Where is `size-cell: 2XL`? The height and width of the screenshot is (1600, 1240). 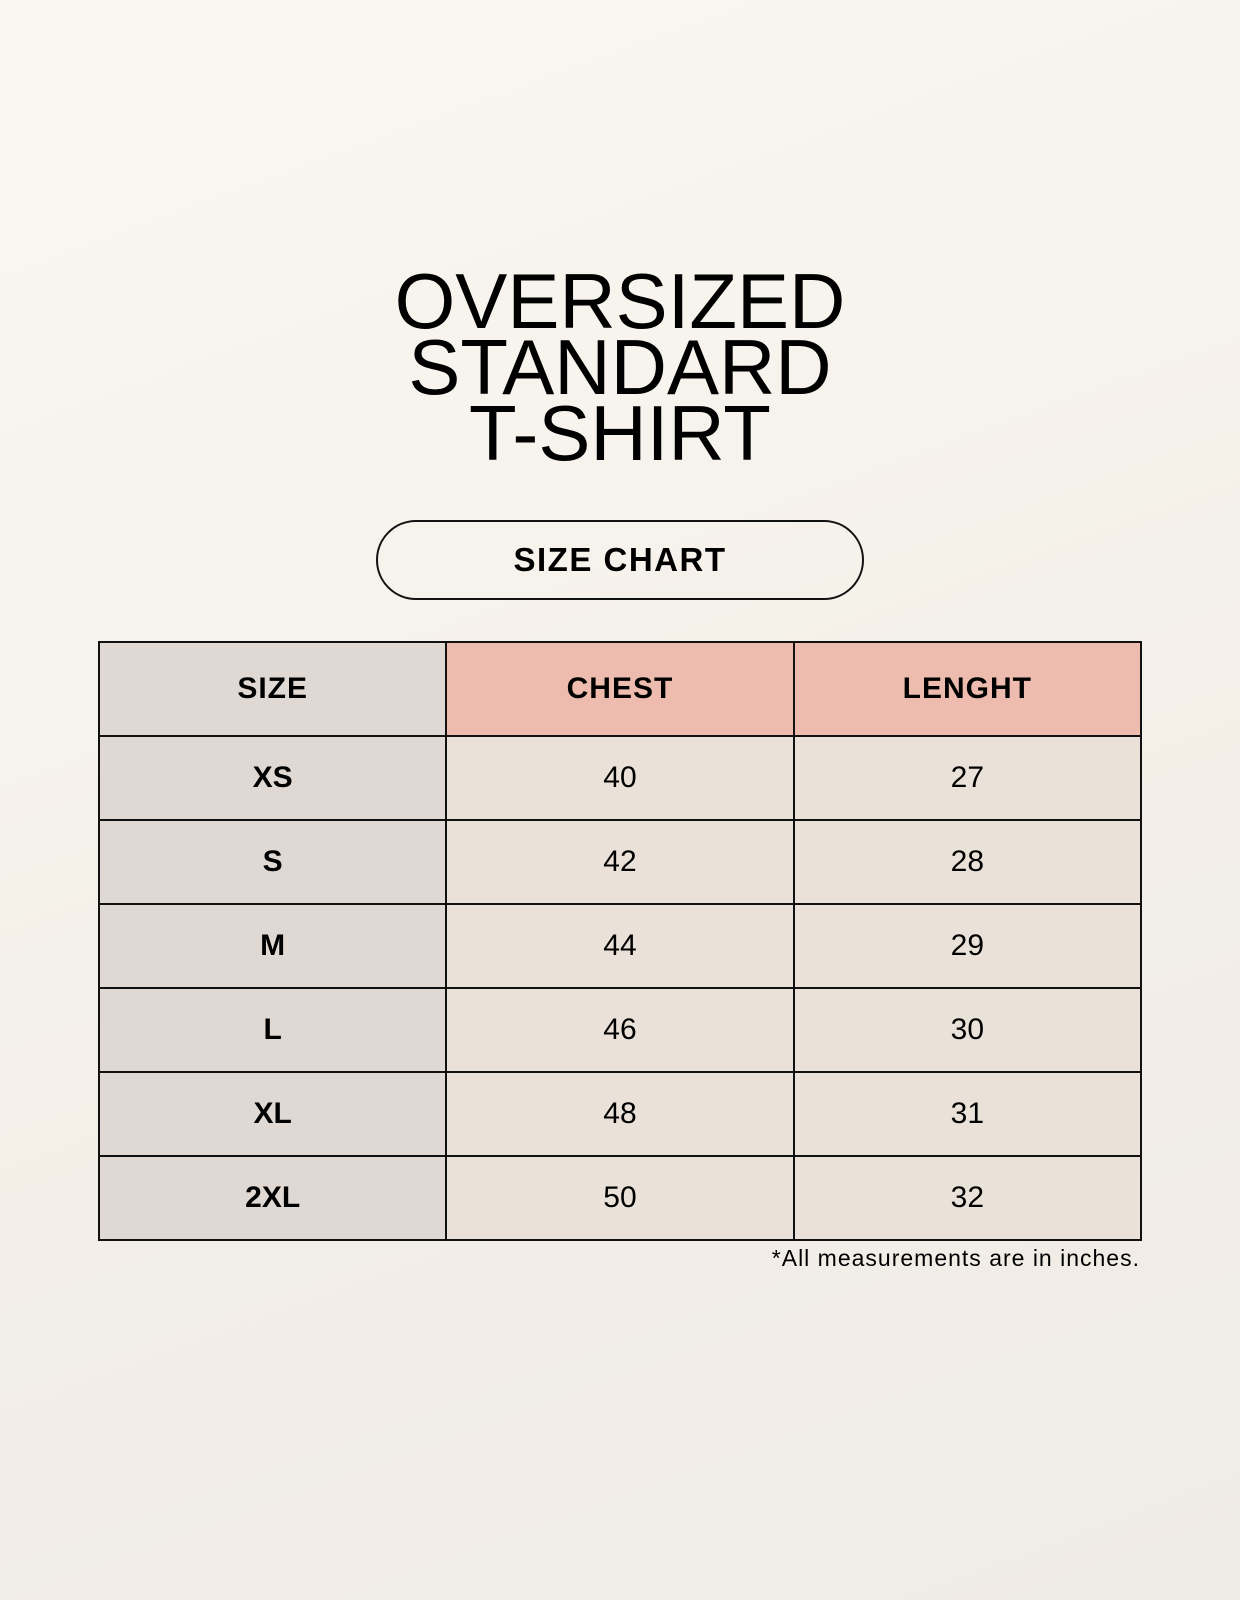
size-cell: 2XL is located at coordinates (272, 1198).